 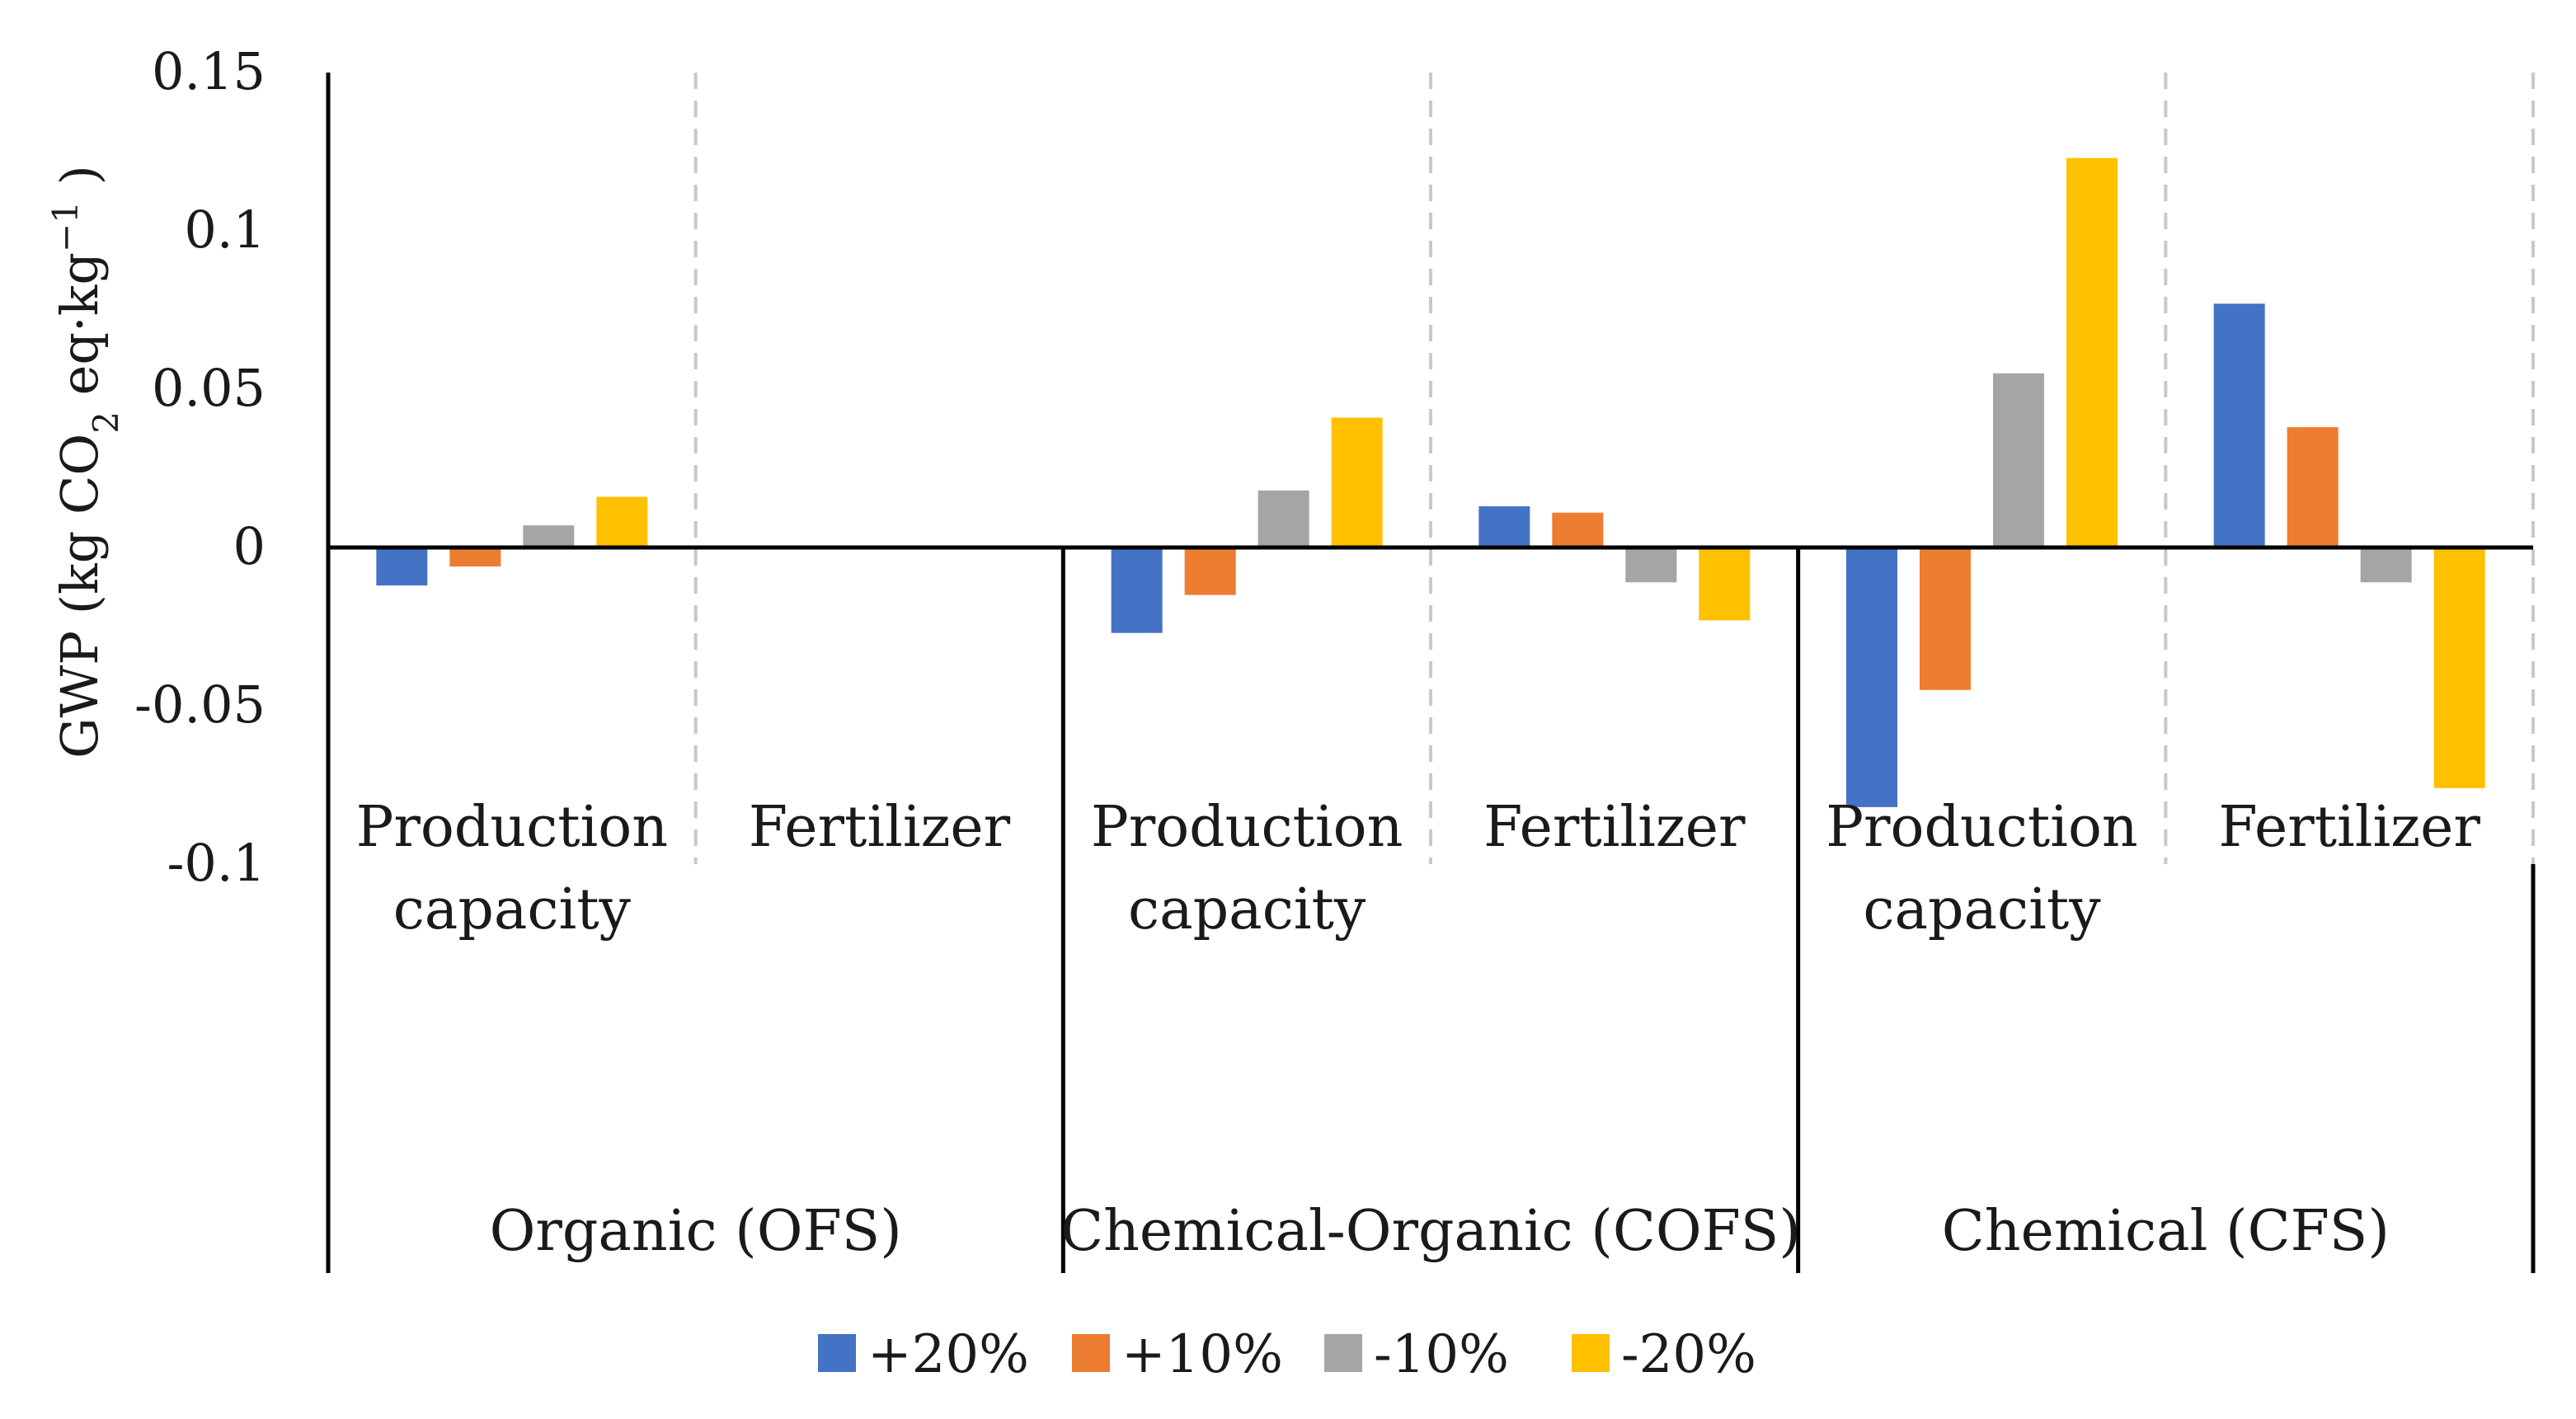 What do you see at coordinates (249, 546) in the screenshot?
I see `y-tick-label: 0` at bounding box center [249, 546].